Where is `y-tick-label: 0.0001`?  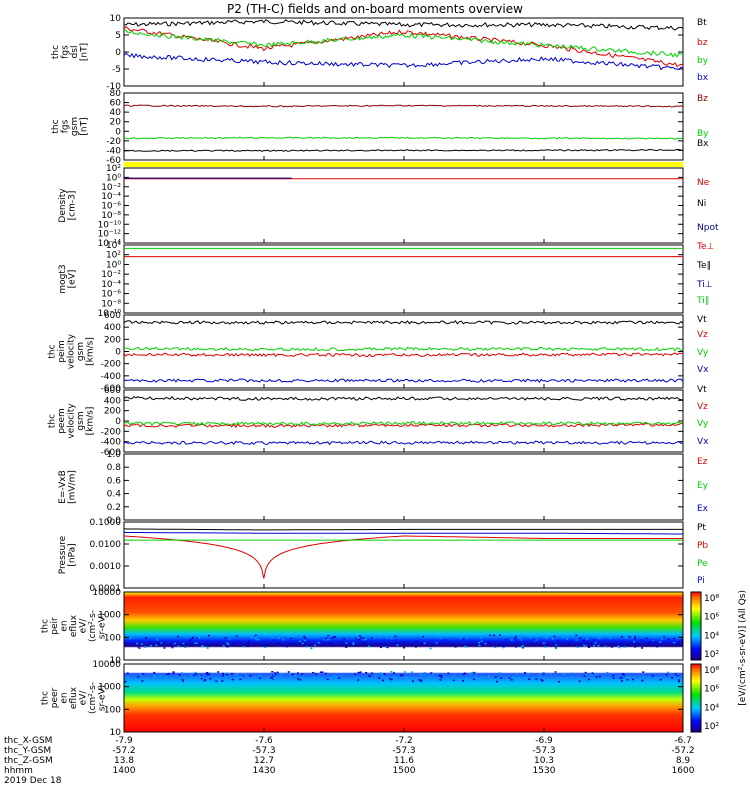 y-tick-label: 0.0001 is located at coordinates (106, 589).